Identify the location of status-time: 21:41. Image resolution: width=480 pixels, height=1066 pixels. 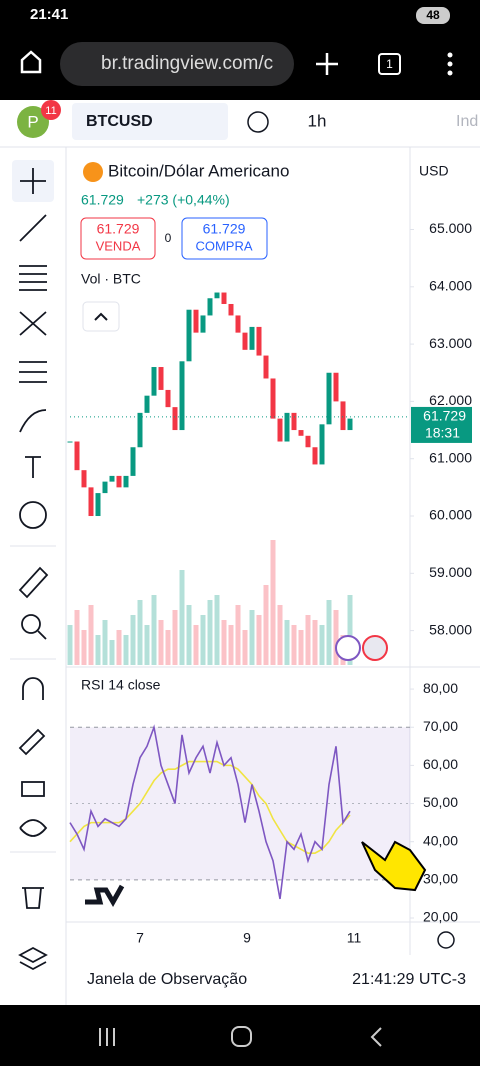
(49, 14).